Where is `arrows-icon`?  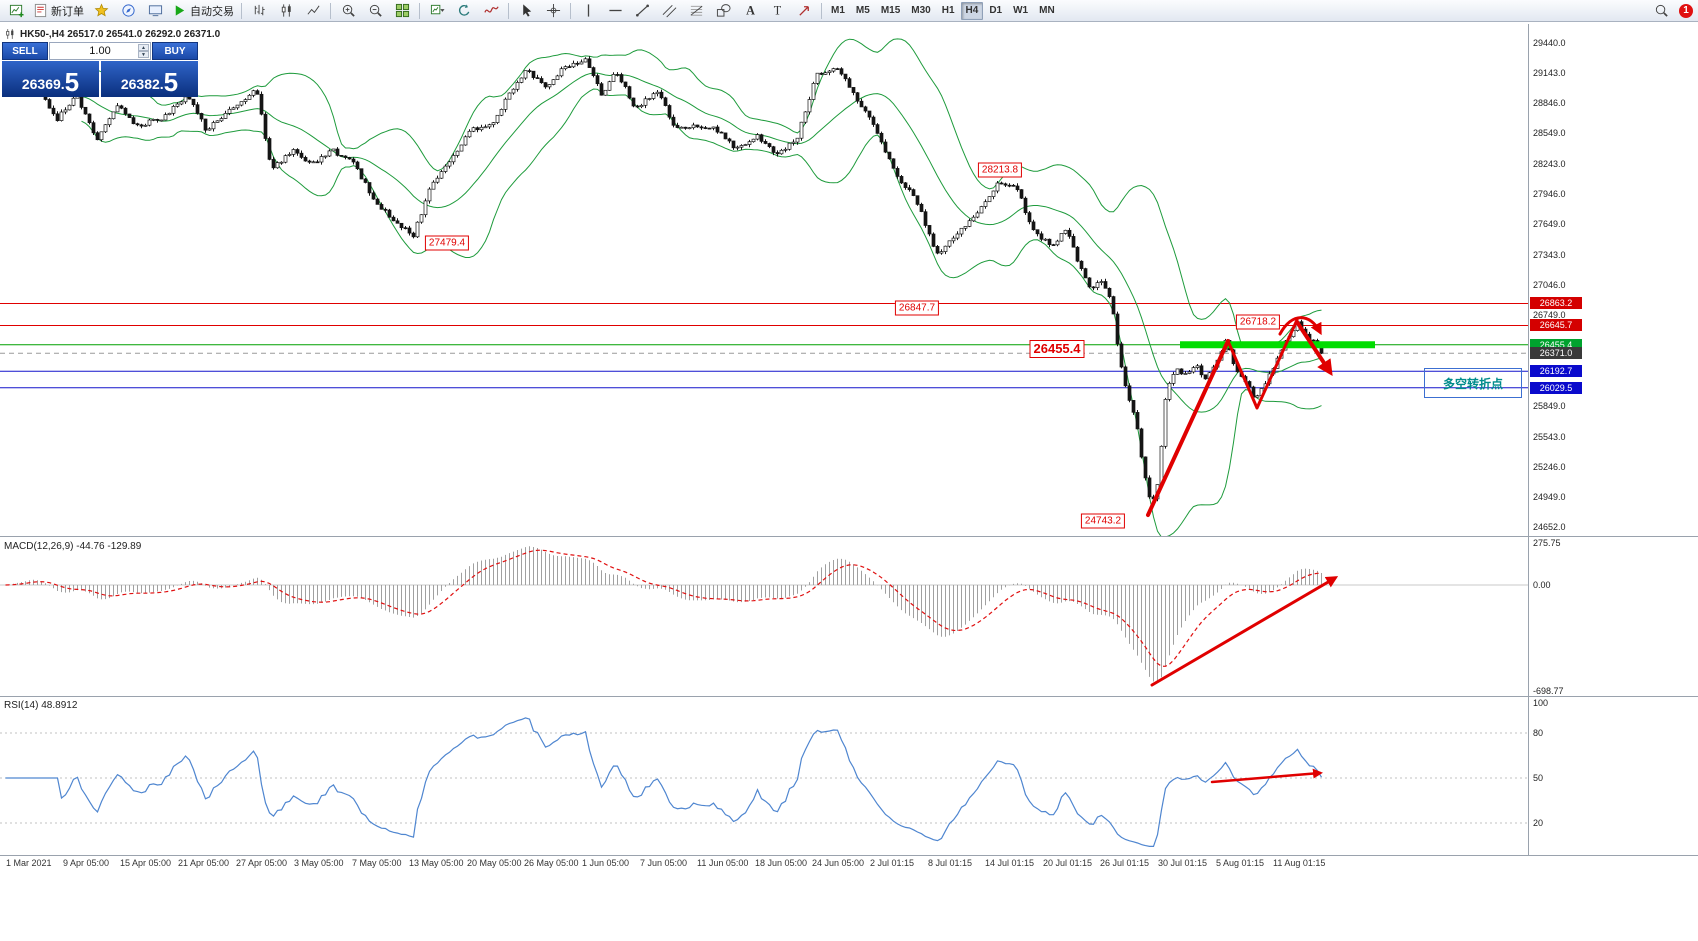 arrows-icon is located at coordinates (804, 11).